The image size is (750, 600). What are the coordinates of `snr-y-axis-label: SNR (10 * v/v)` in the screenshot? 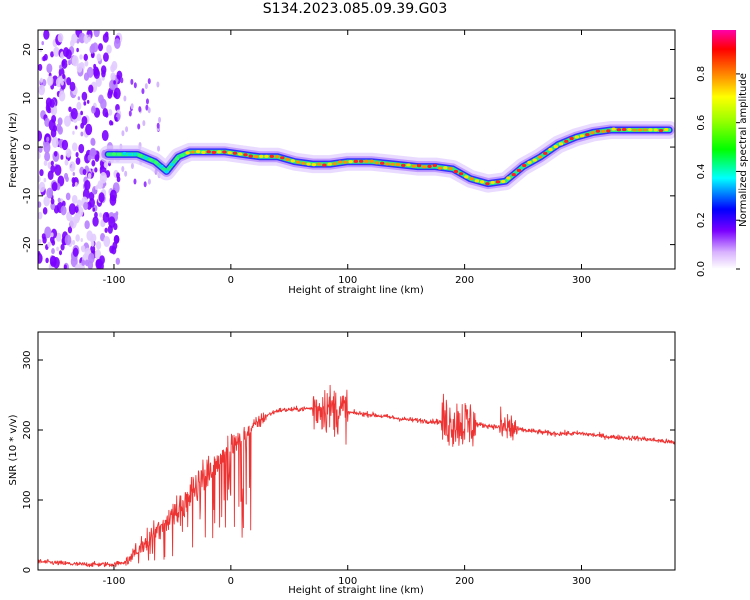 It's located at (13, 449).